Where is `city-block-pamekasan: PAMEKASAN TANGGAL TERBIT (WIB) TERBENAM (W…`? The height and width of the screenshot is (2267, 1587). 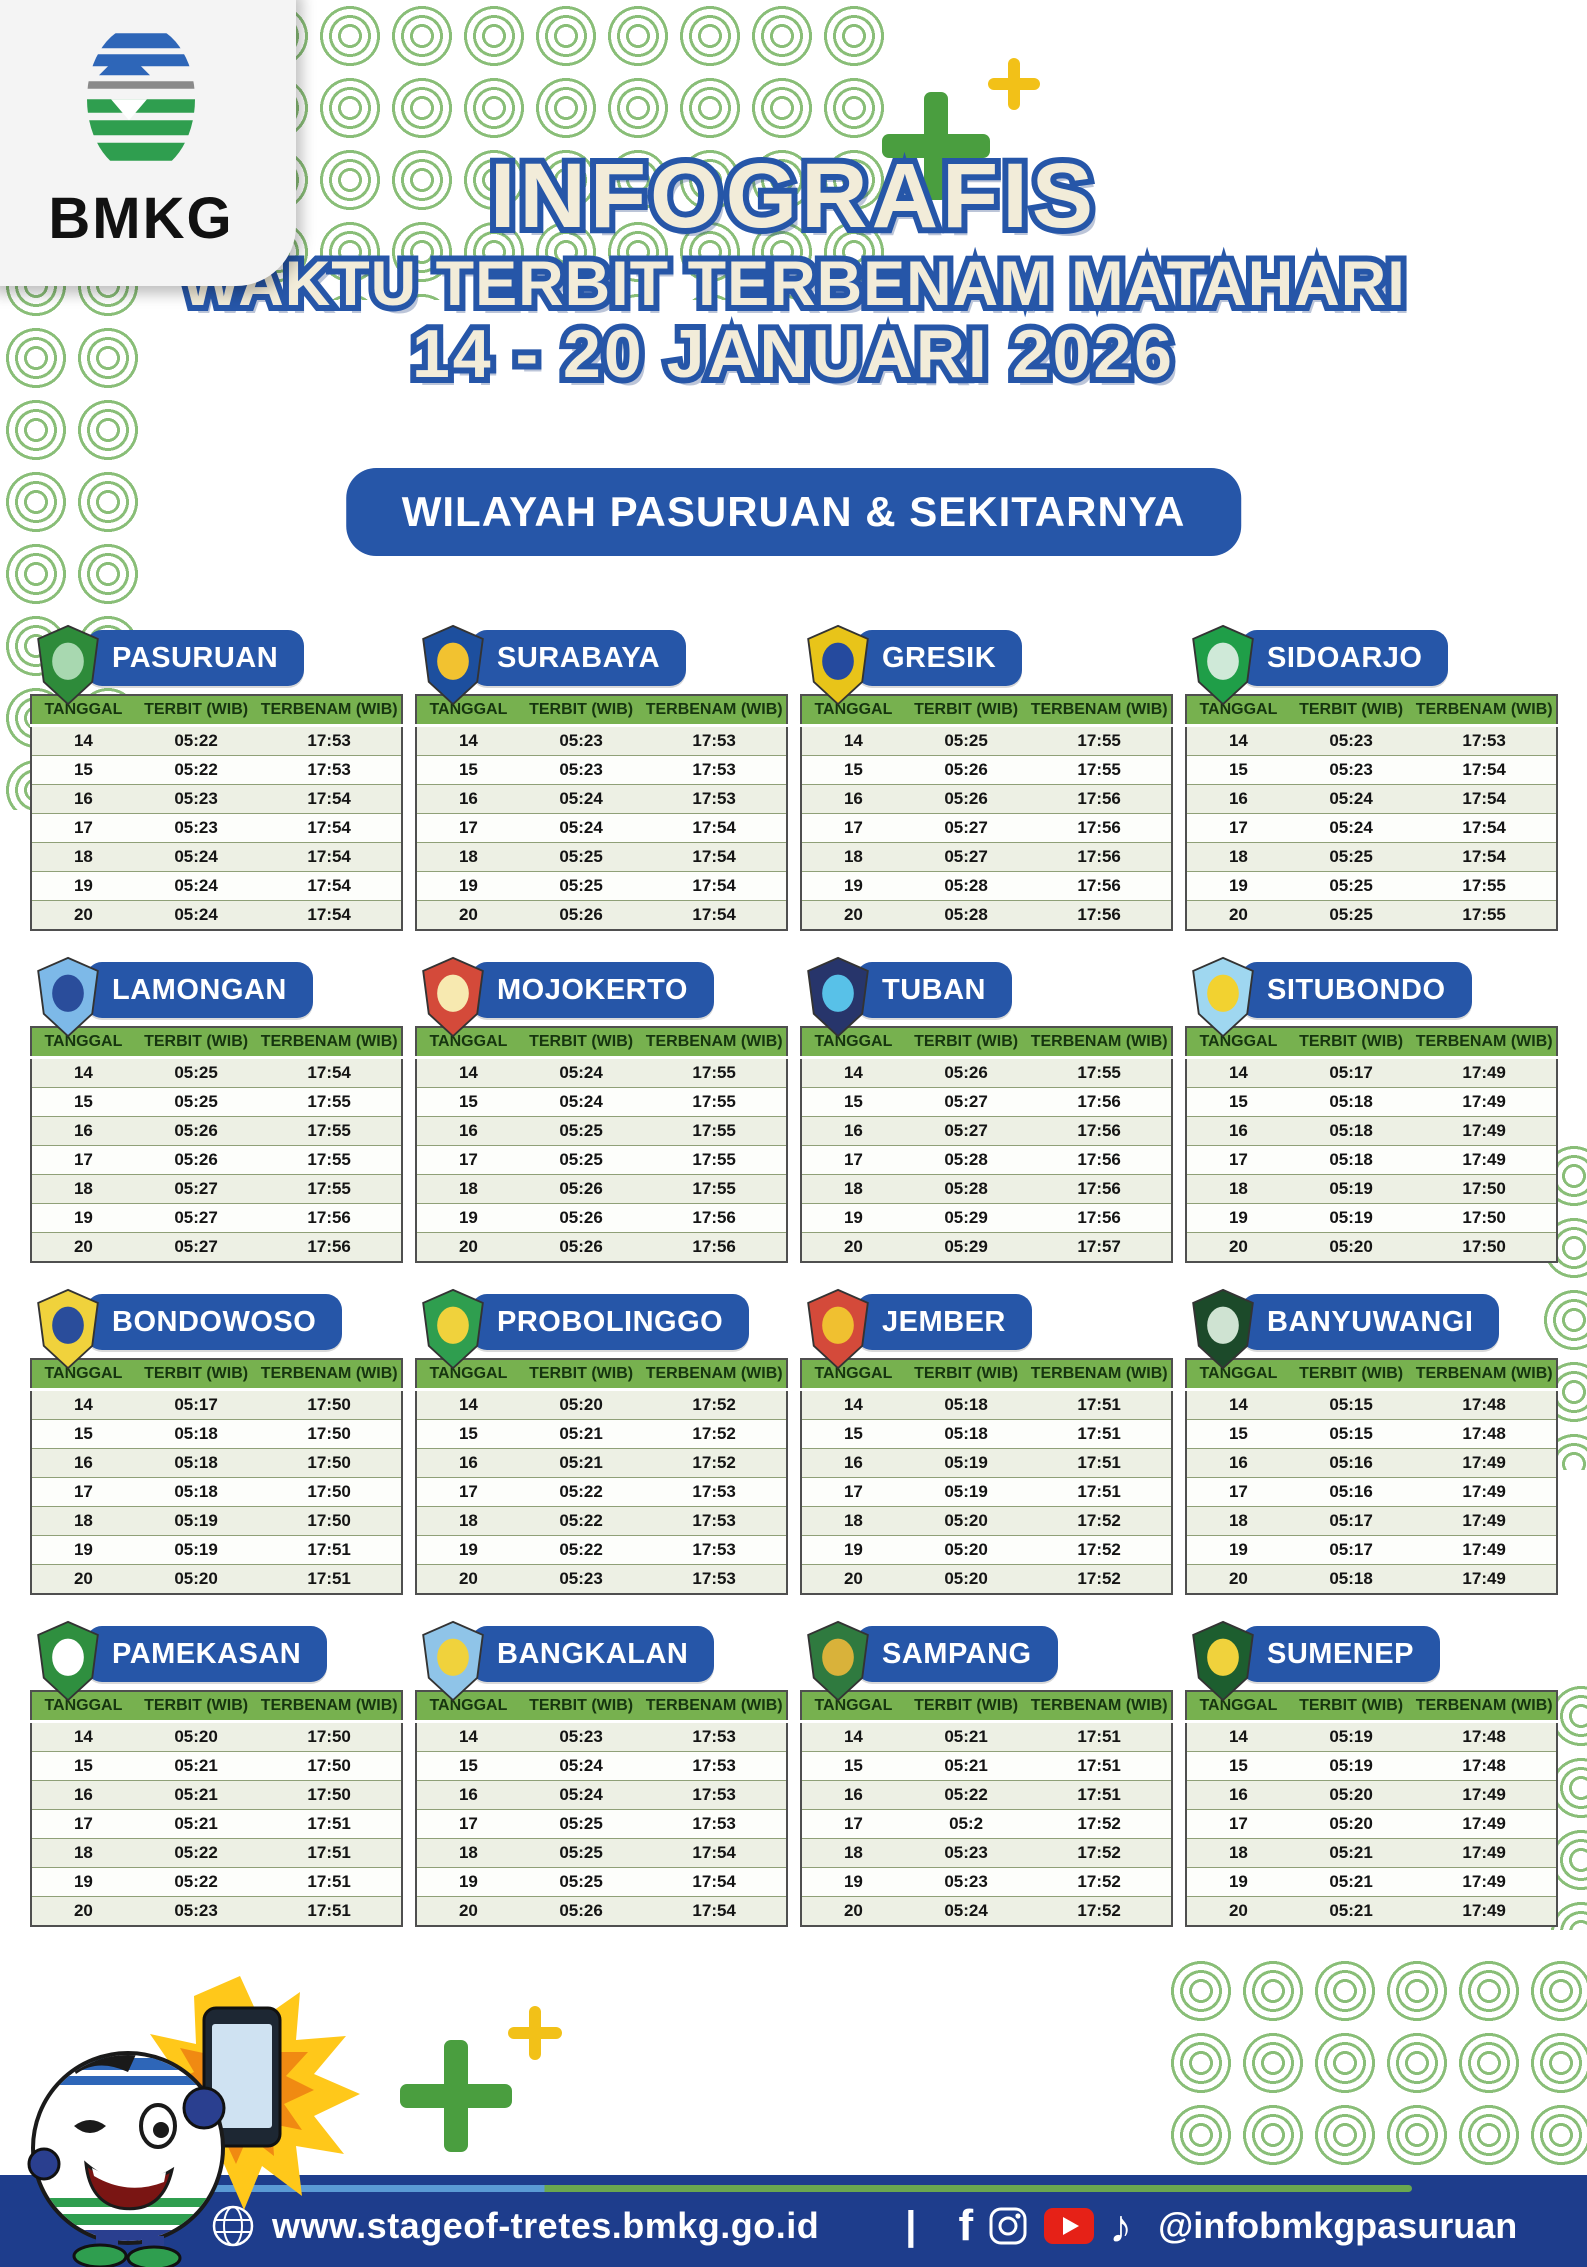
city-block-pamekasan: PAMEKASAN TANGGAL TERBIT (WIB) TERBENAM (W… is located at coordinates (216, 1788).